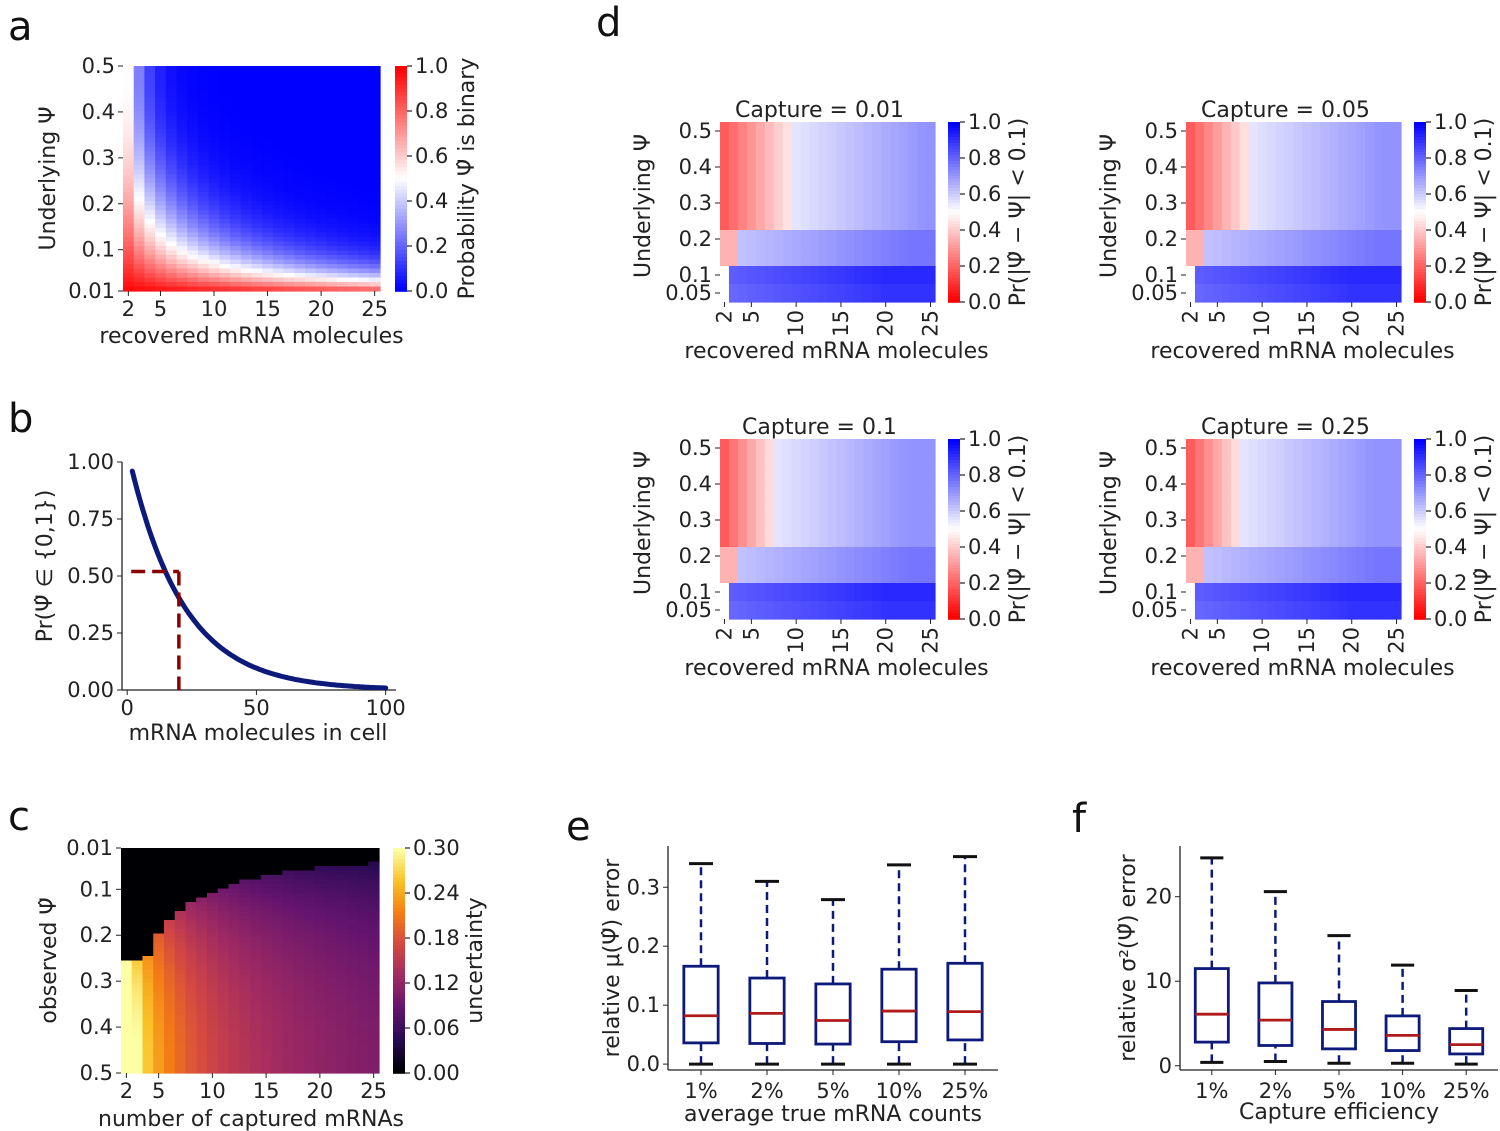  What do you see at coordinates (436, 1073) in the screenshot?
I see `panel-c-colorbar-tick-label: 0.00` at bounding box center [436, 1073].